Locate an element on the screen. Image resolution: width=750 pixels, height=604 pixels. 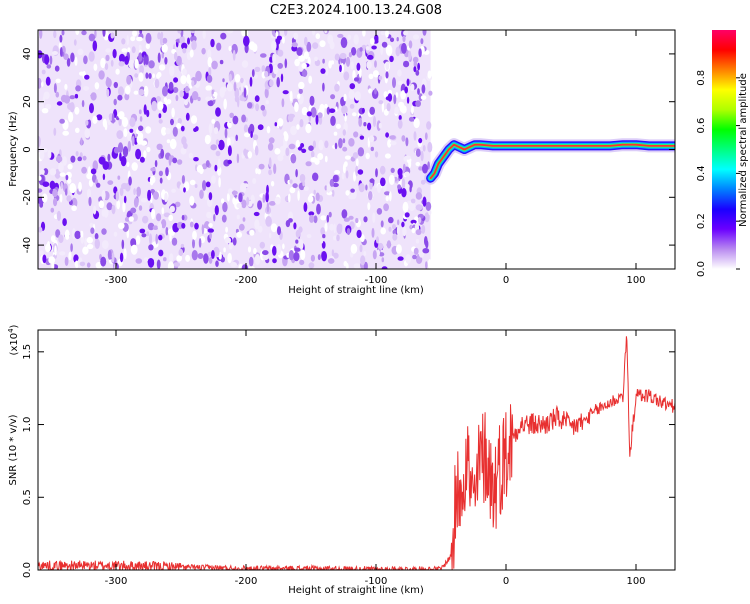
spectrogram-y-label: Frequency (Hz) is located at coordinates (13, 149).